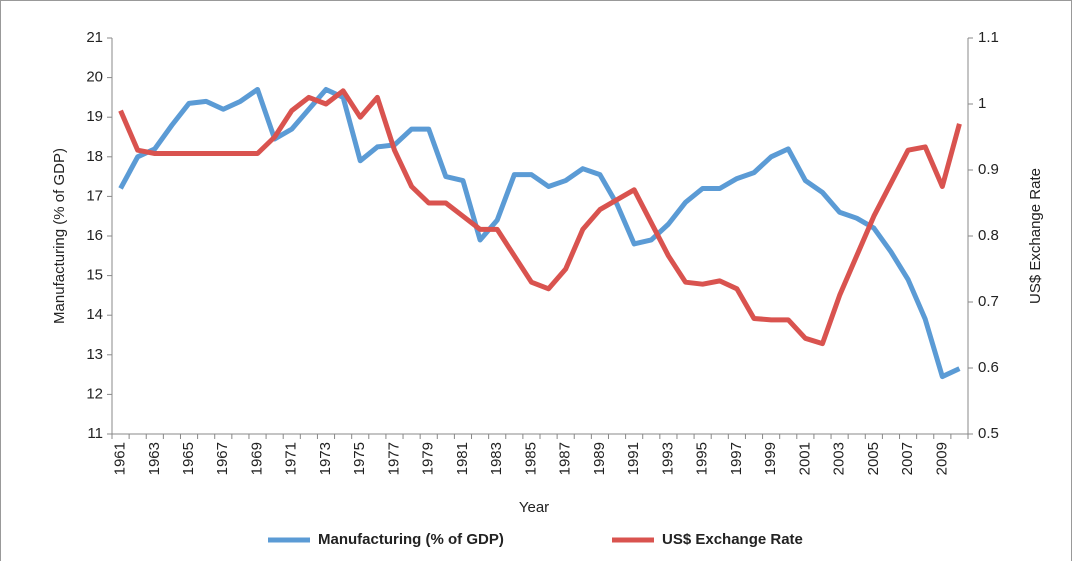 Image resolution: width=1072 pixels, height=561 pixels. What do you see at coordinates (907, 458) in the screenshot?
I see `x-tick-label: 2007` at bounding box center [907, 458].